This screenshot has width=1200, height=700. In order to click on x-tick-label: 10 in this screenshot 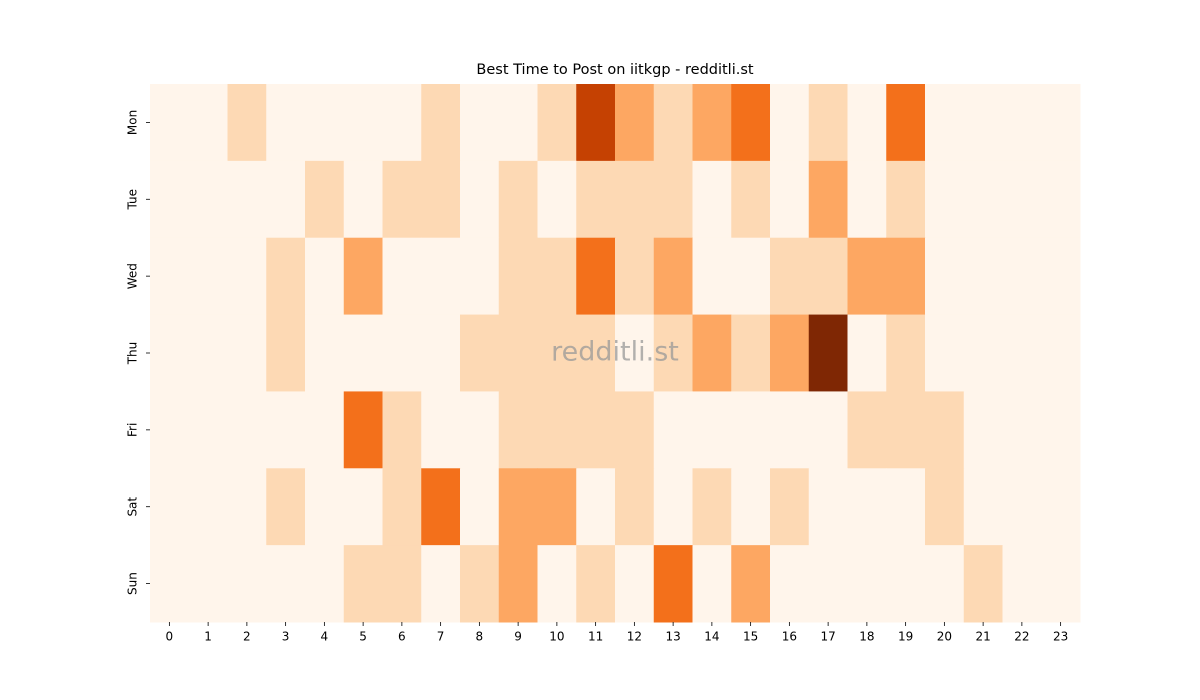, I will do `click(556, 637)`.